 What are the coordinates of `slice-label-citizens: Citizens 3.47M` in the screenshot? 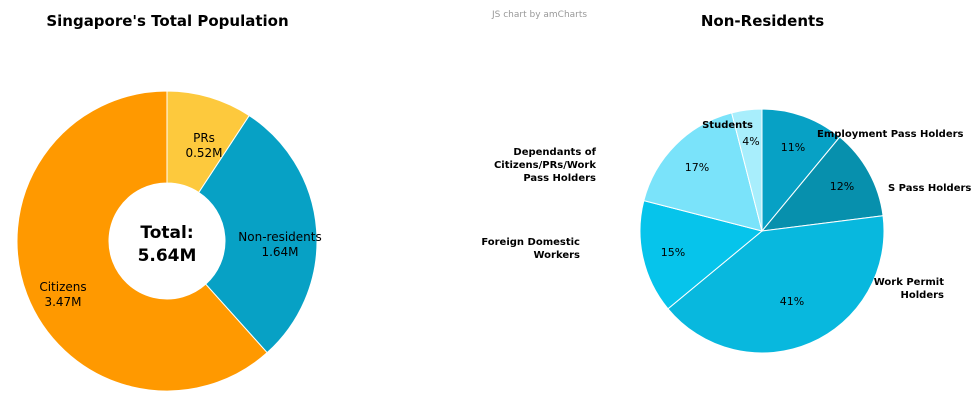 It's located at (62, 294).